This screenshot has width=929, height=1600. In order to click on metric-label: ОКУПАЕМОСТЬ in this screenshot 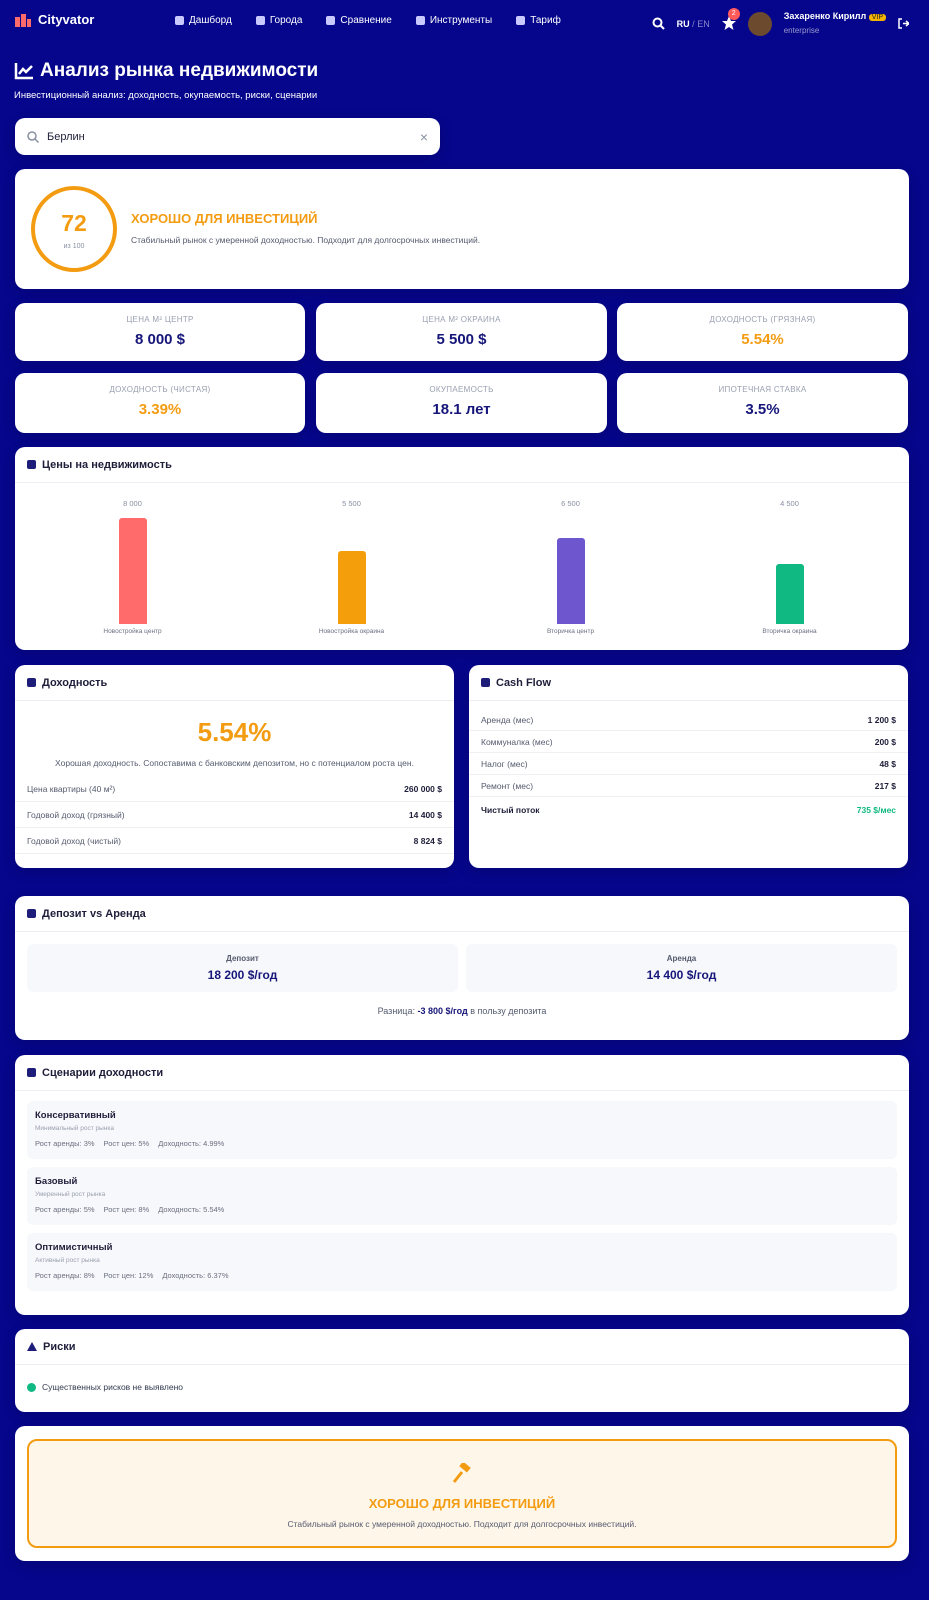, I will do `click(461, 389)`.